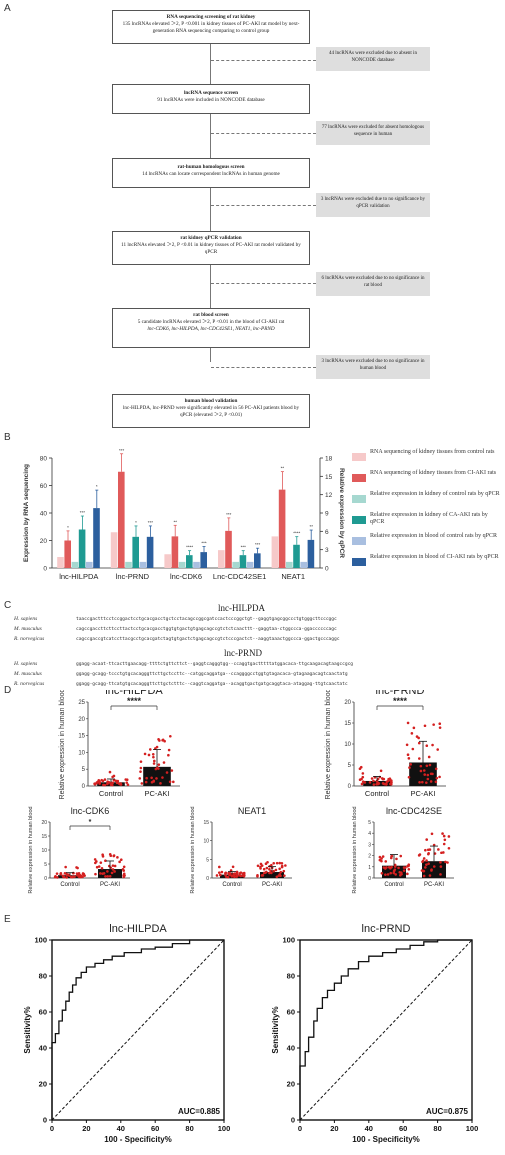 This screenshot has width=505, height=1155. I want to click on y-tick-label: 3, so click(369, 845).